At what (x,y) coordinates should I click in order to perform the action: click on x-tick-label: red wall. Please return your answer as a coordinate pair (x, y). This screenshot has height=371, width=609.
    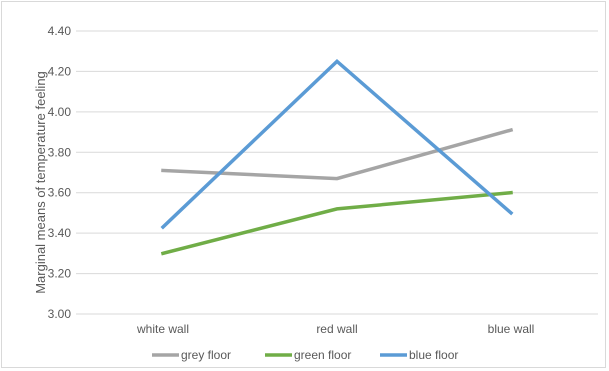
    Looking at the image, I should click on (336, 329).